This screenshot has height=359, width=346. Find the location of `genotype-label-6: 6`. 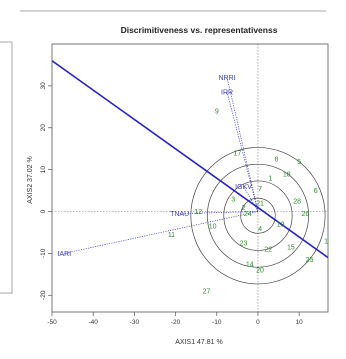

genotype-label-6: 6 is located at coordinates (316, 191).